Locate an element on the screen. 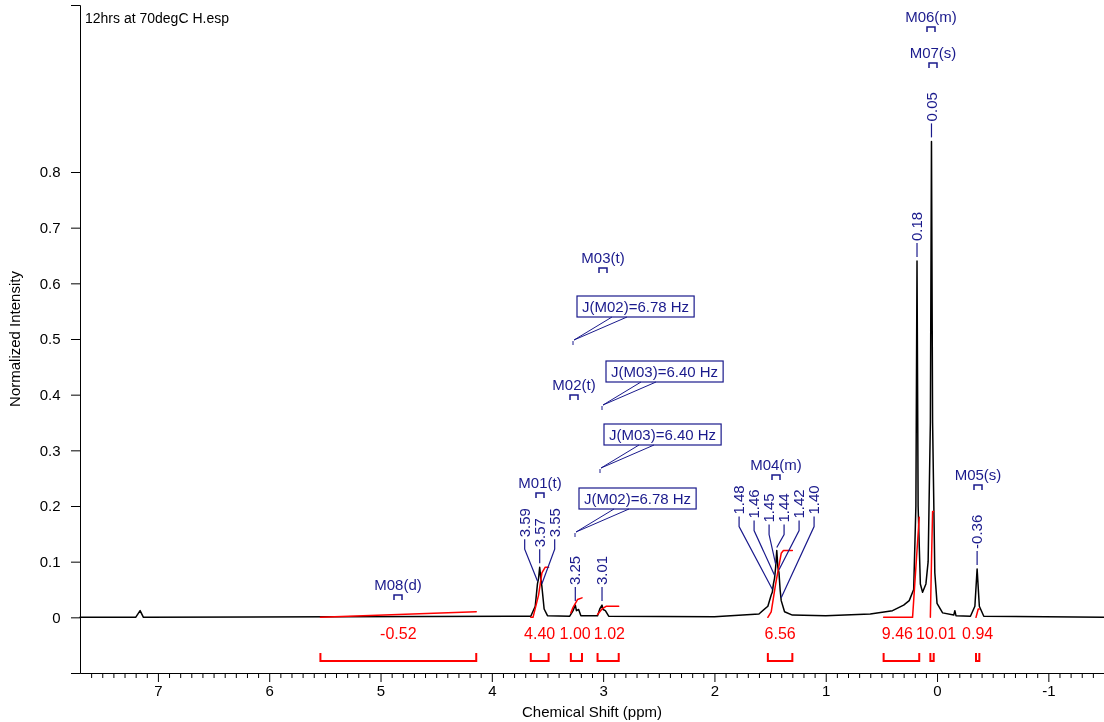 This screenshot has height=722, width=1104. annotation: M06(m) is located at coordinates (931, 16).